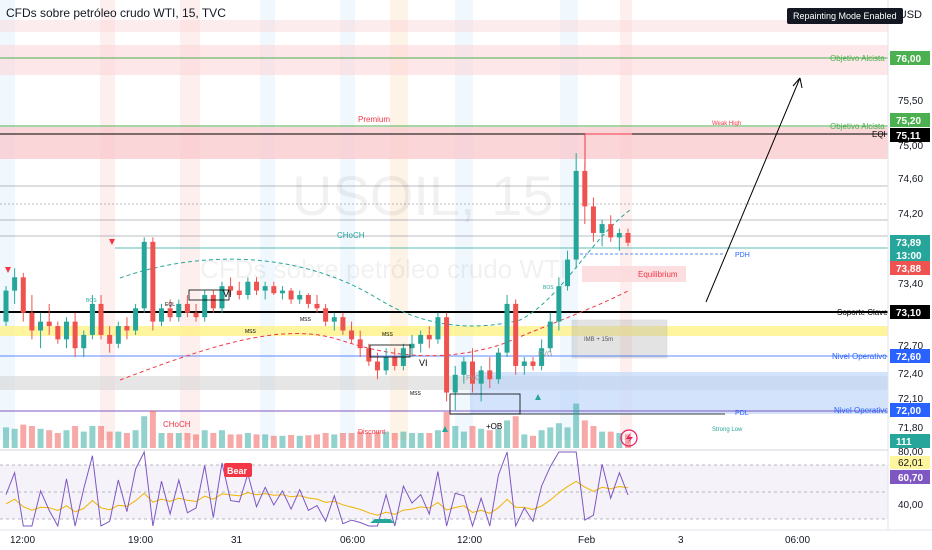 This screenshot has width=932, height=550. I want to click on top-red-band, so click(444, 26).